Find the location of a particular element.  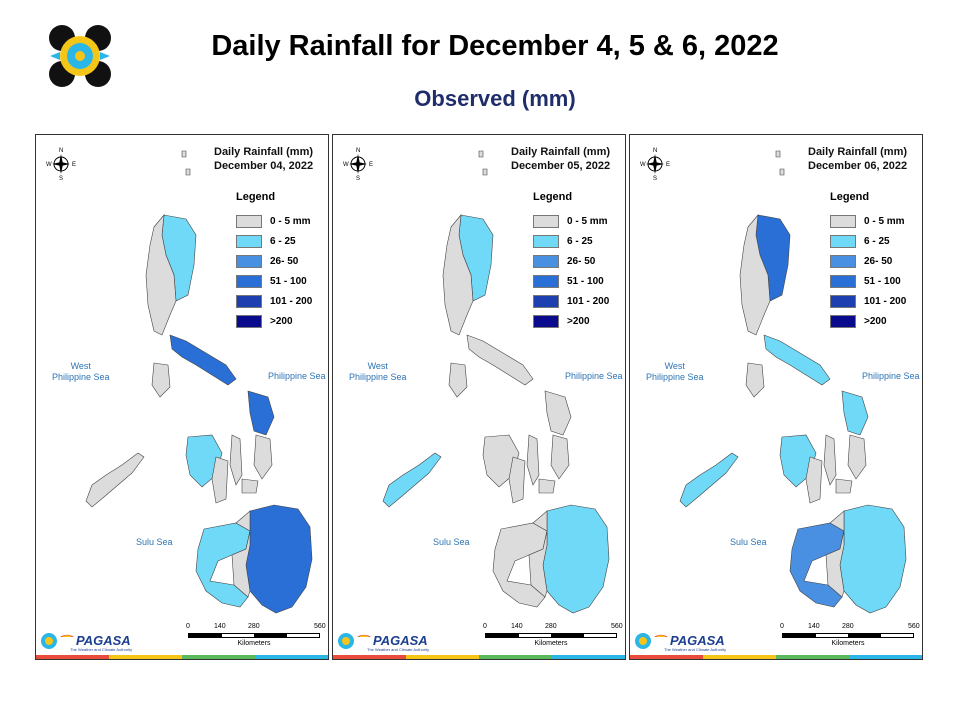

panel-title: Daily Rainfall (mm) December 04, 2022 is located at coordinates (263, 159).